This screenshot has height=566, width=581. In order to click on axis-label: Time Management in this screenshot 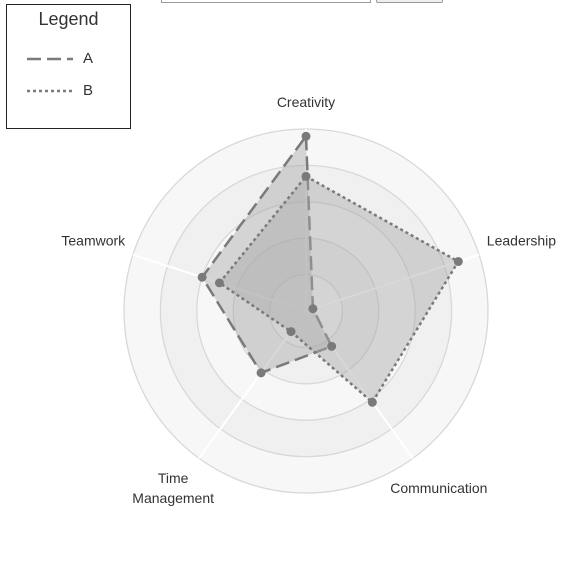, I will do `click(173, 488)`.